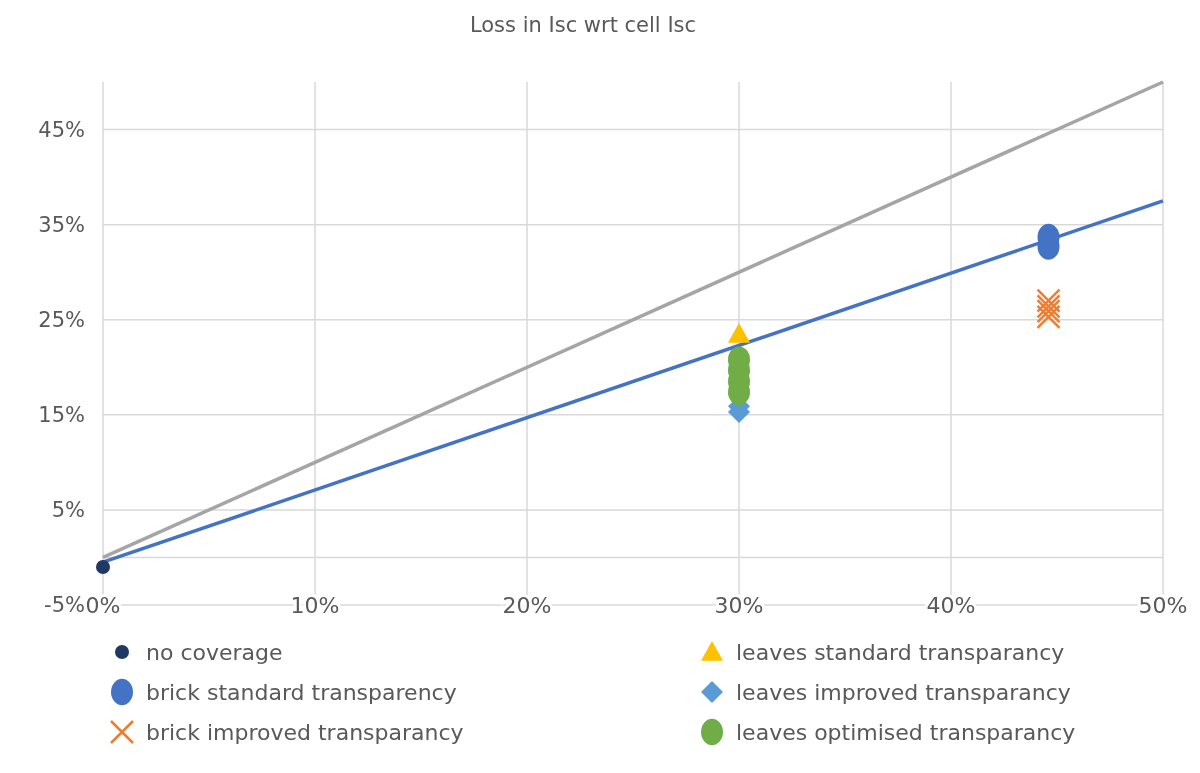 The width and height of the screenshot is (1200, 773). What do you see at coordinates (527, 605) in the screenshot?
I see `x-tick-label: 20%` at bounding box center [527, 605].